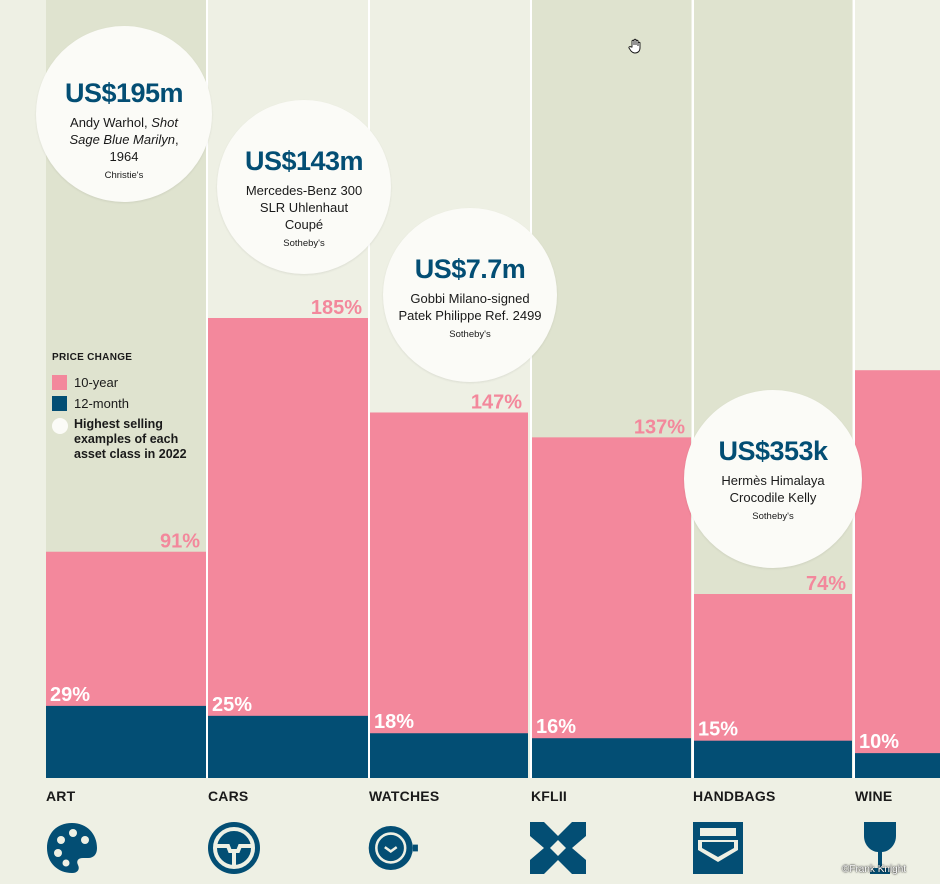  Describe the element at coordinates (234, 848) in the screenshot. I see `steering-wheel-icon` at that location.